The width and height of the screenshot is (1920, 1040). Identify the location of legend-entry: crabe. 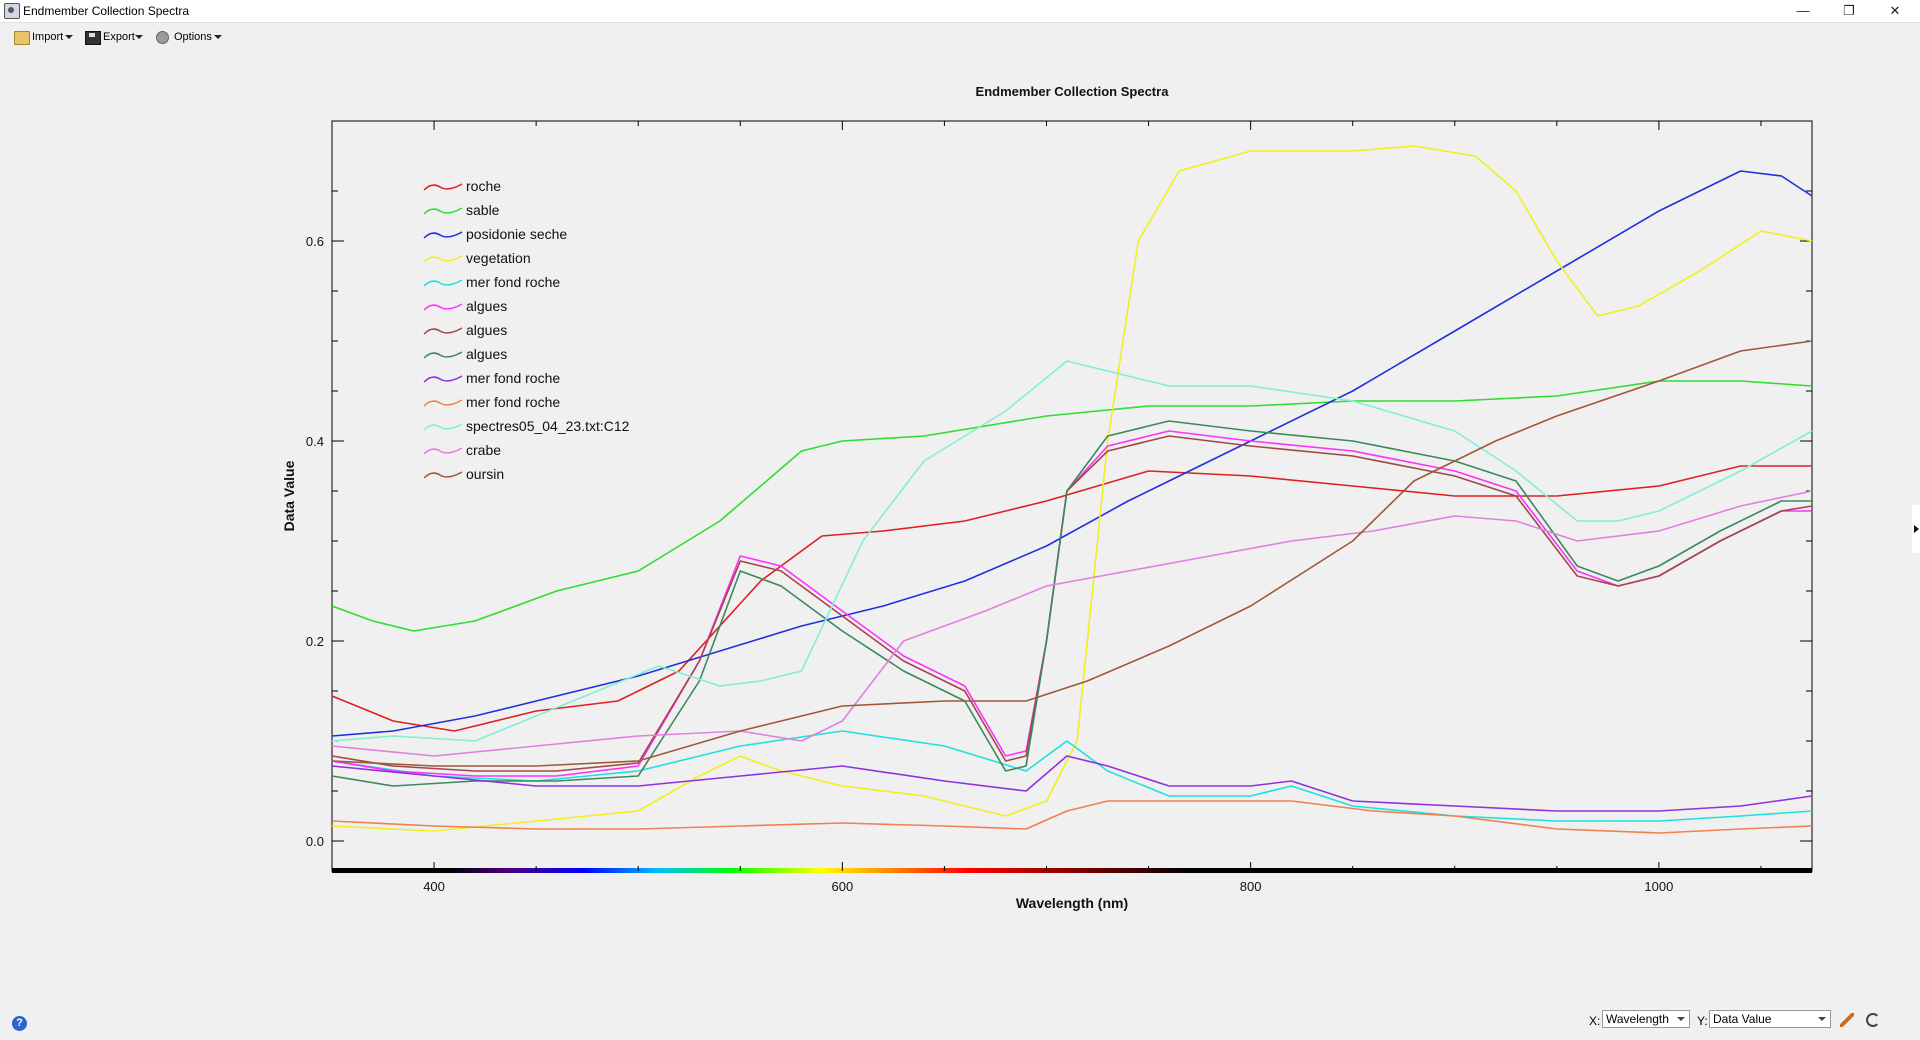
(483, 450).